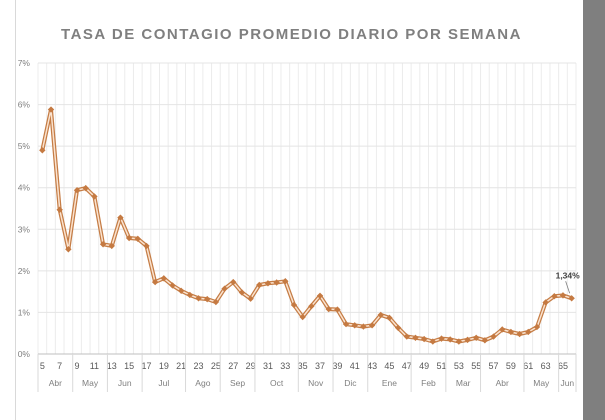  What do you see at coordinates (563, 366) in the screenshot?
I see `x-tick-label: 65` at bounding box center [563, 366].